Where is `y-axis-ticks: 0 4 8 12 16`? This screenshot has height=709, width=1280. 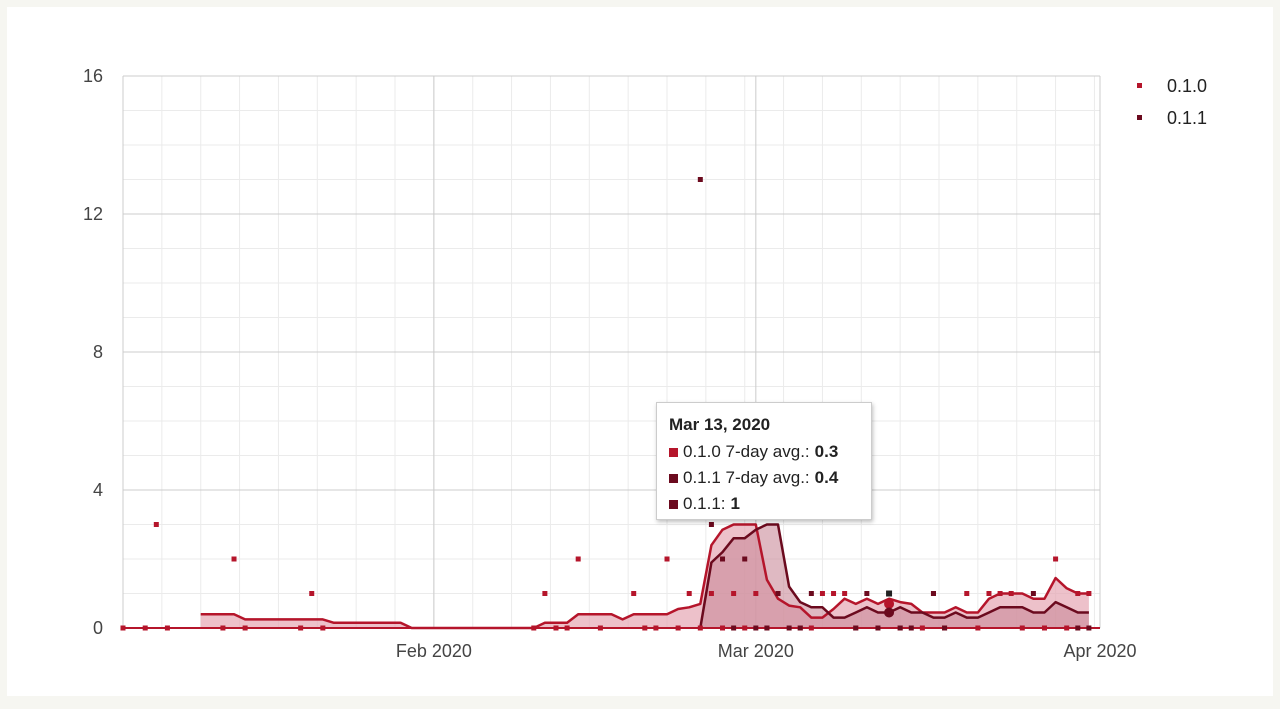 y-axis-ticks: 0 4 8 12 16 is located at coordinates (93, 352).